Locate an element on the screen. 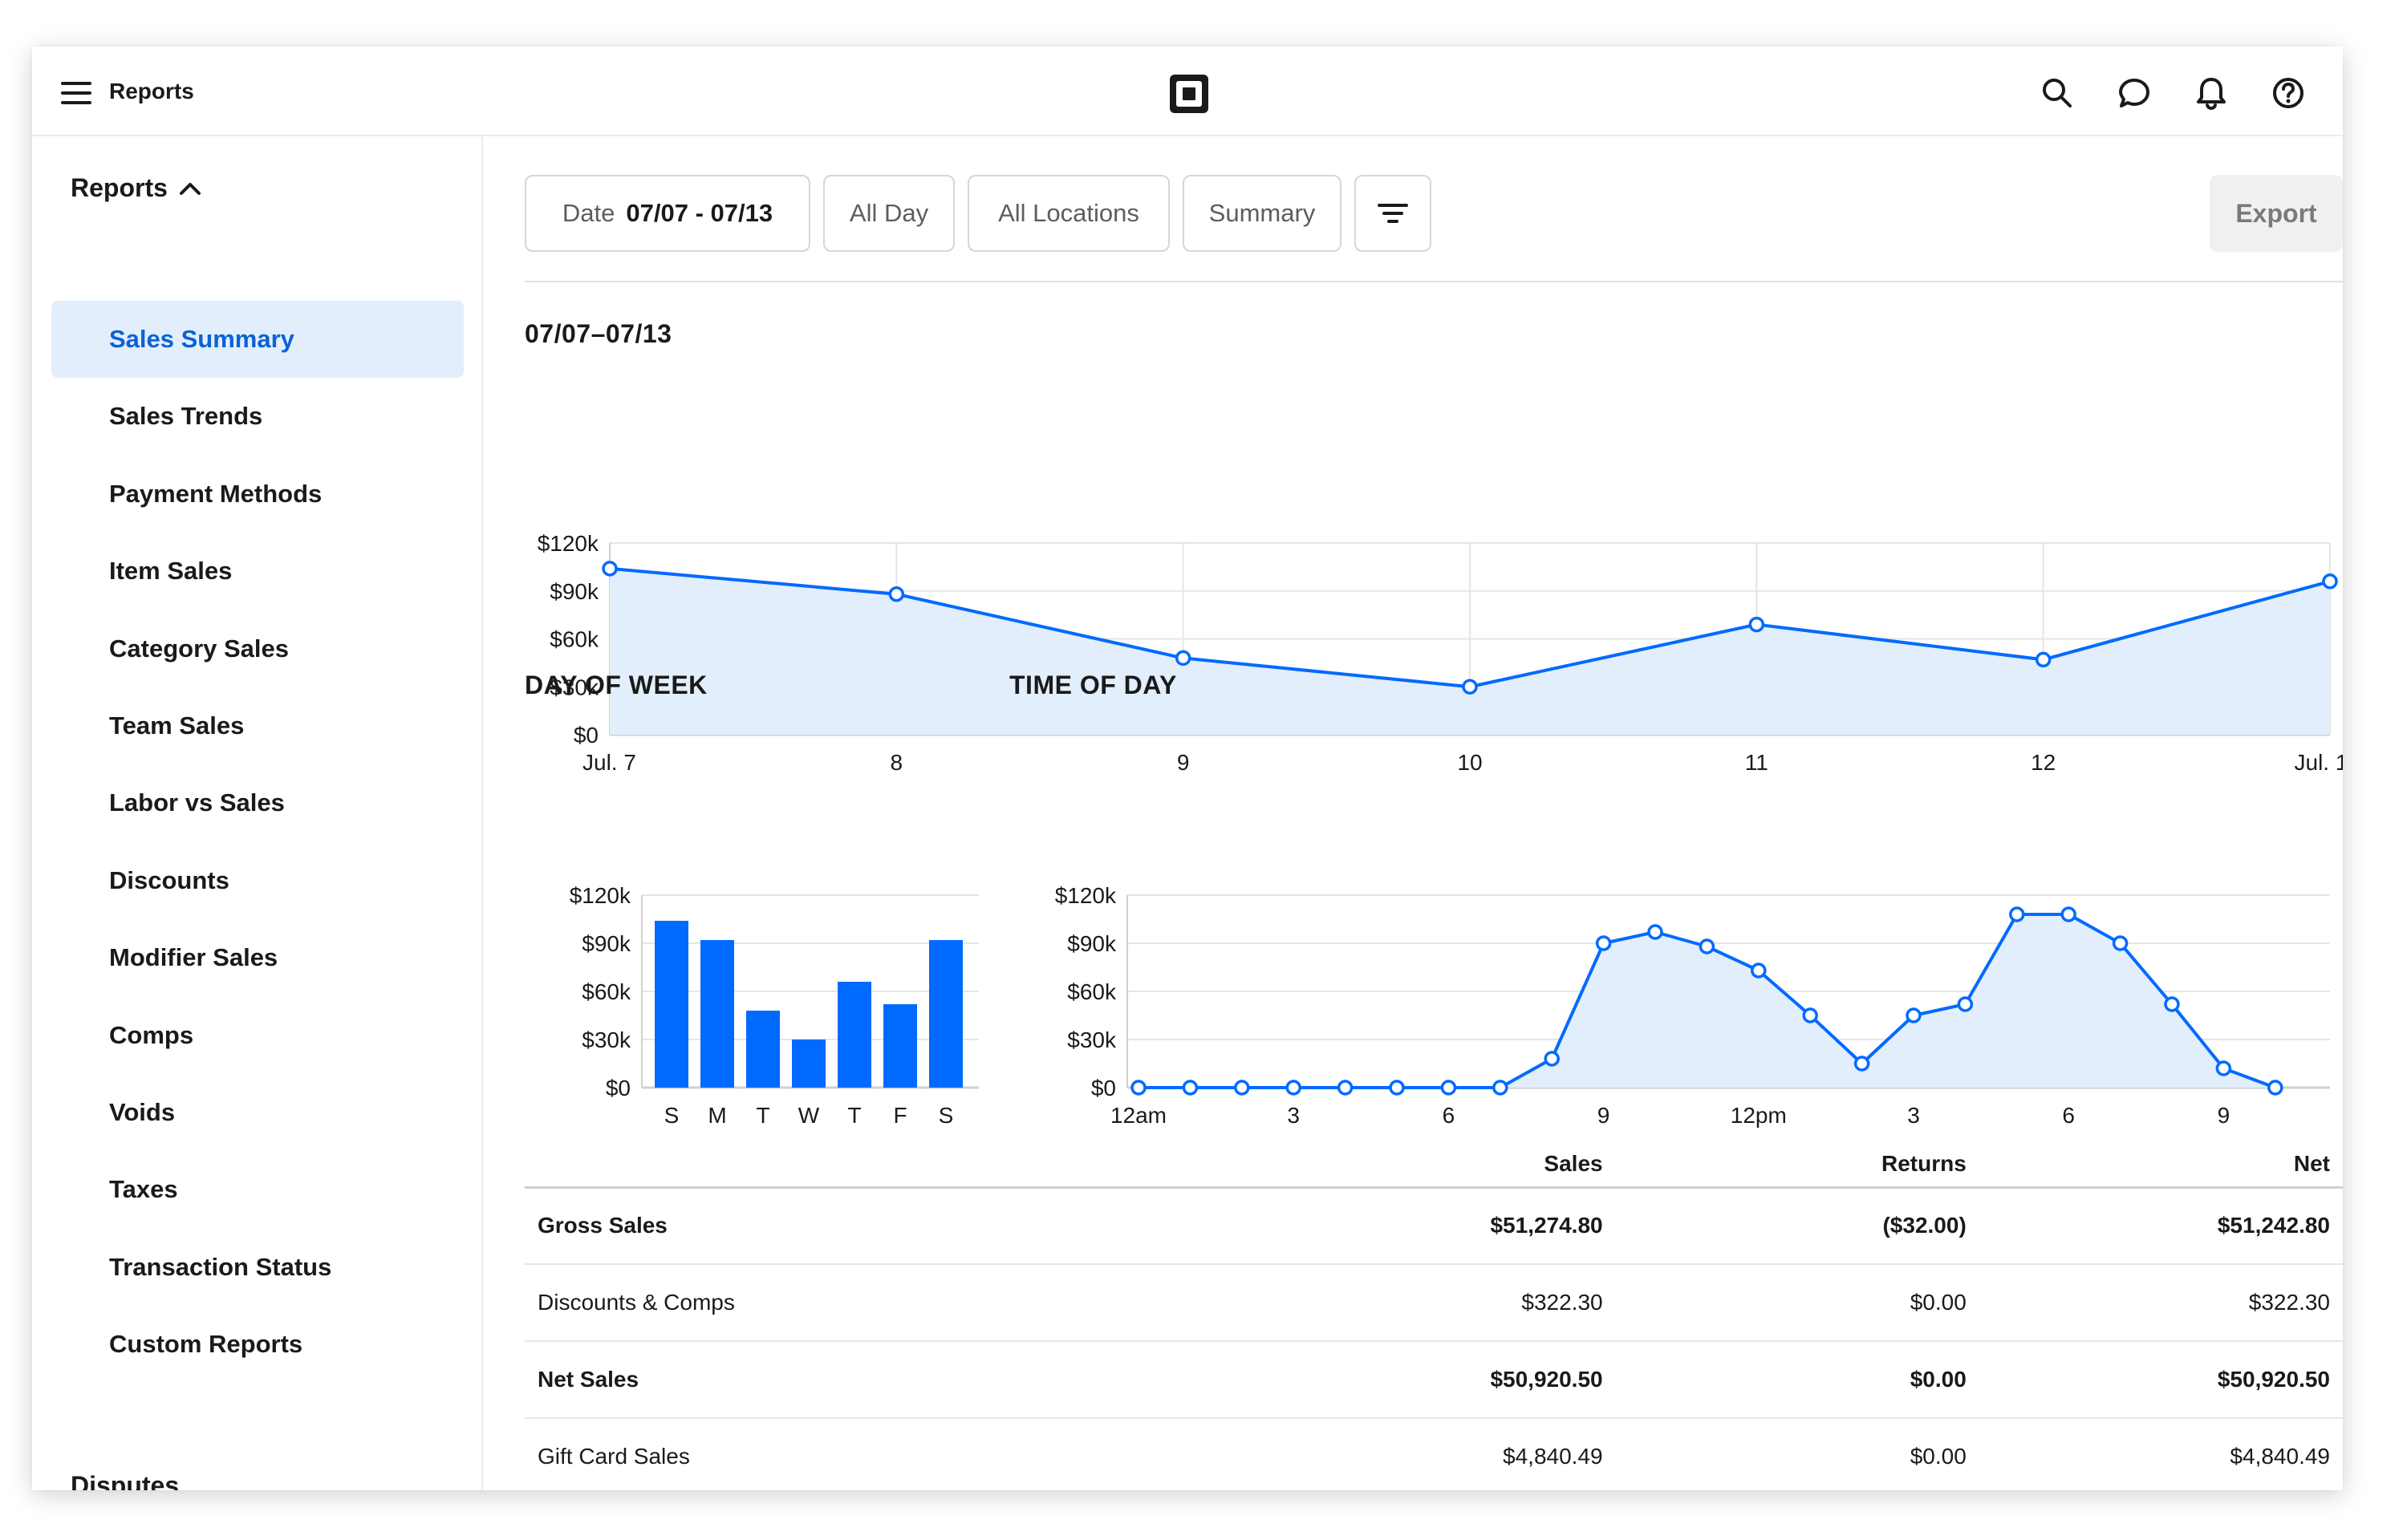 The width and height of the screenshot is (2407, 1540). sidebar-item-label: Disputes is located at coordinates (125, 1480).